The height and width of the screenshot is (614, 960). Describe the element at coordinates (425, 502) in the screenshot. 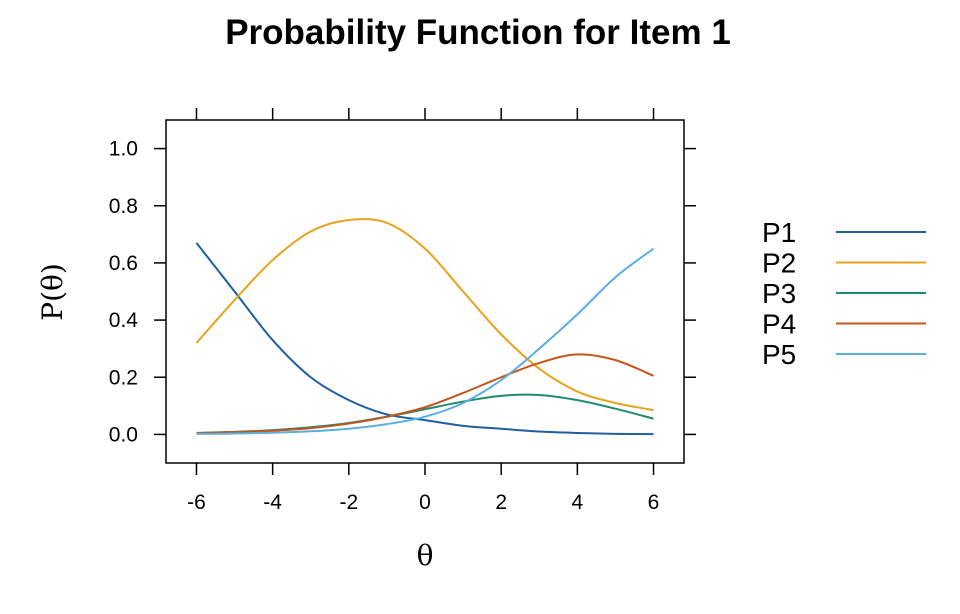

I see `x-tick-label: 0` at that location.